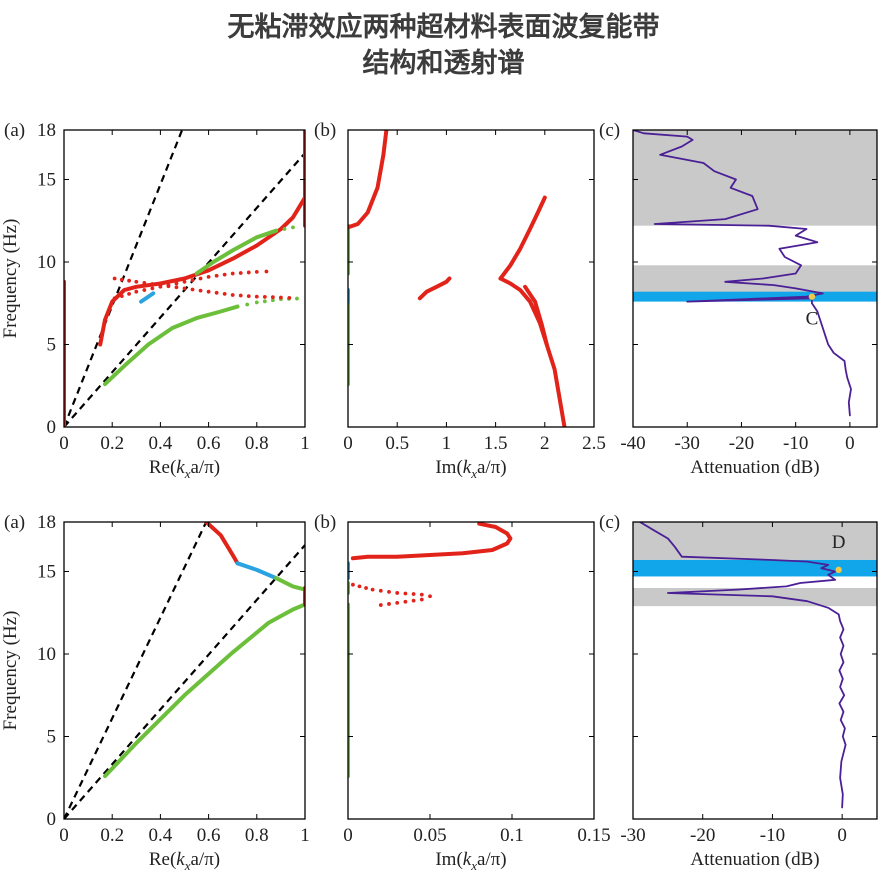 Image resolution: width=887 pixels, height=883 pixels. What do you see at coordinates (162, 467) in the screenshot?
I see `x-axis-label-prefix: Re(` at bounding box center [162, 467].